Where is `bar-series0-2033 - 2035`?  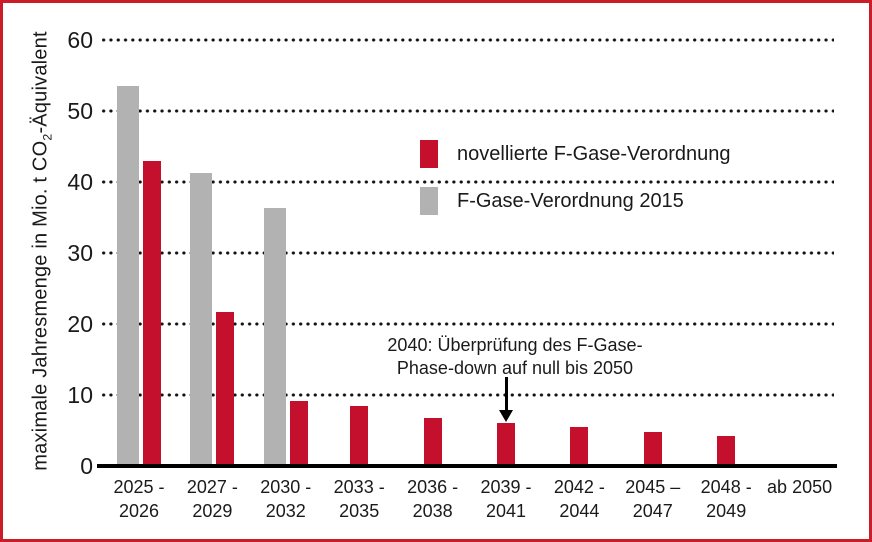
bar-series0-2033 - 2035 is located at coordinates (359, 436).